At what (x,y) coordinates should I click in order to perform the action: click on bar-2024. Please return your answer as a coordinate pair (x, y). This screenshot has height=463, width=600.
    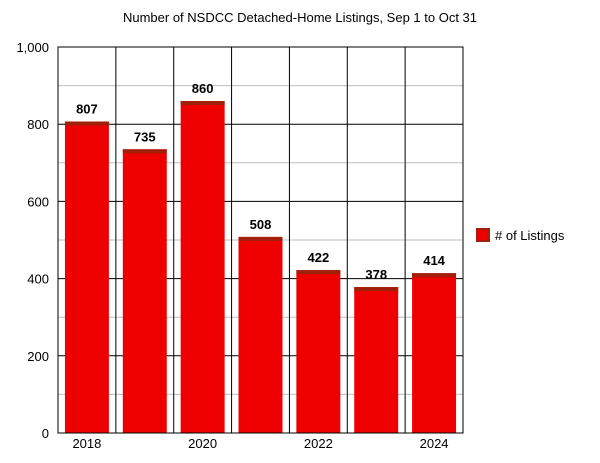
    Looking at the image, I should click on (434, 353).